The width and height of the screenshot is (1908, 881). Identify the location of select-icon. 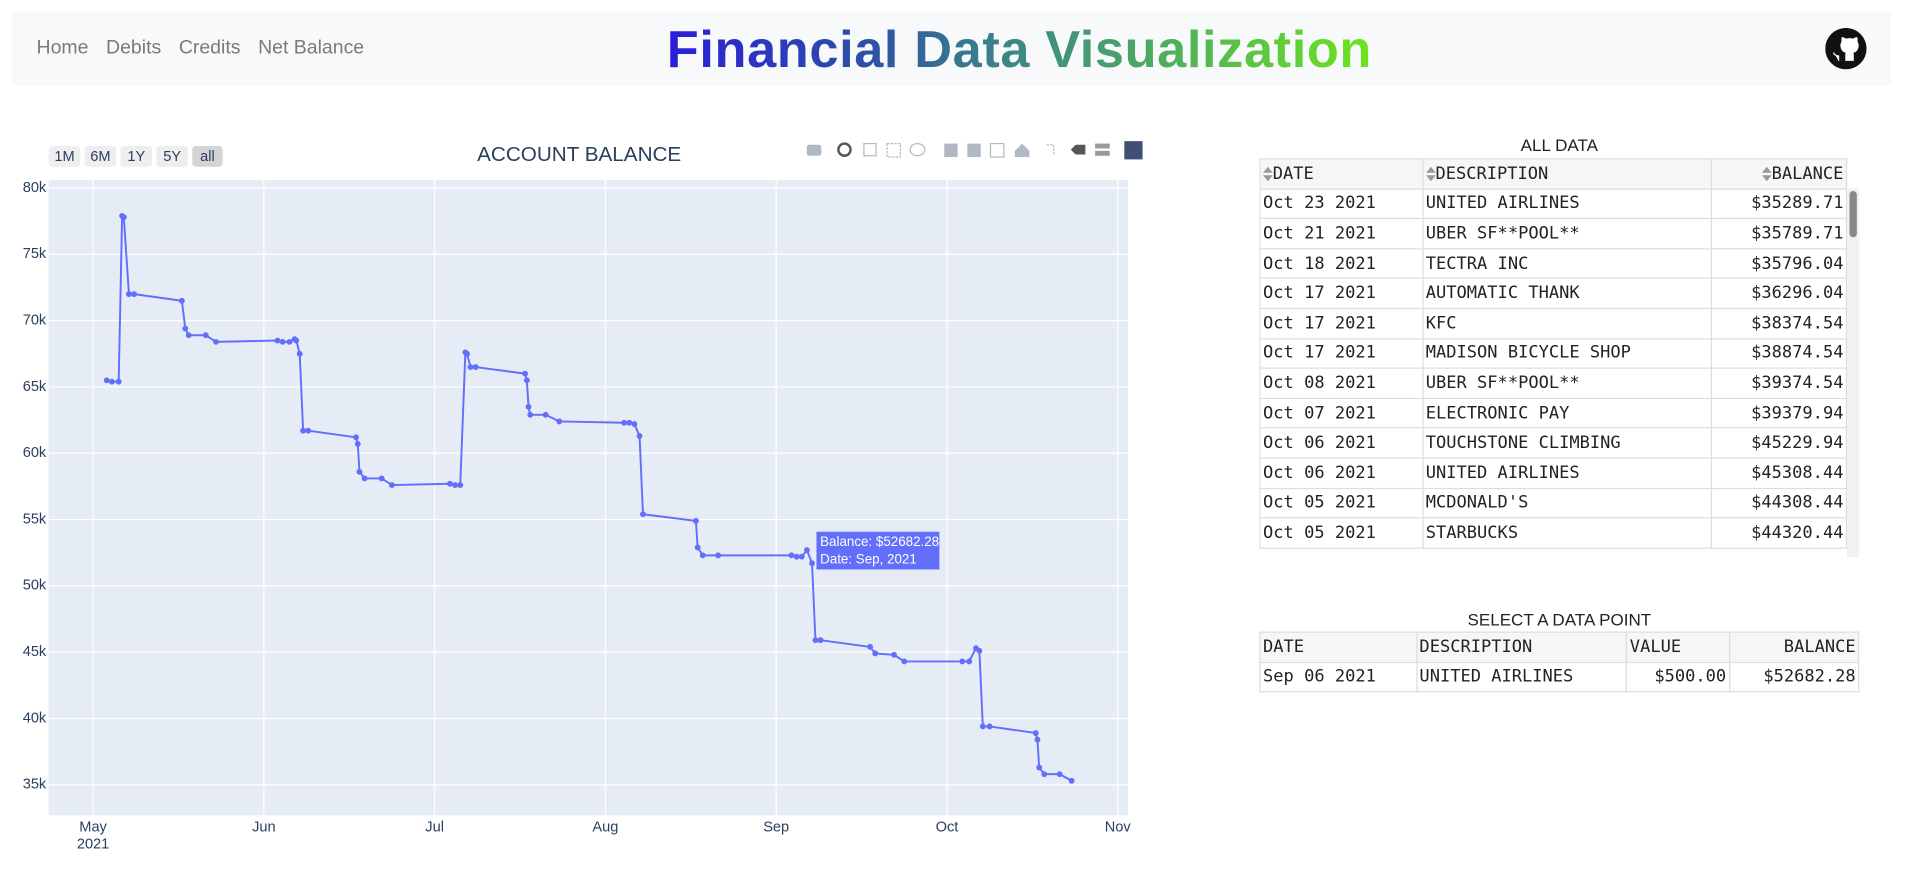
(894, 150).